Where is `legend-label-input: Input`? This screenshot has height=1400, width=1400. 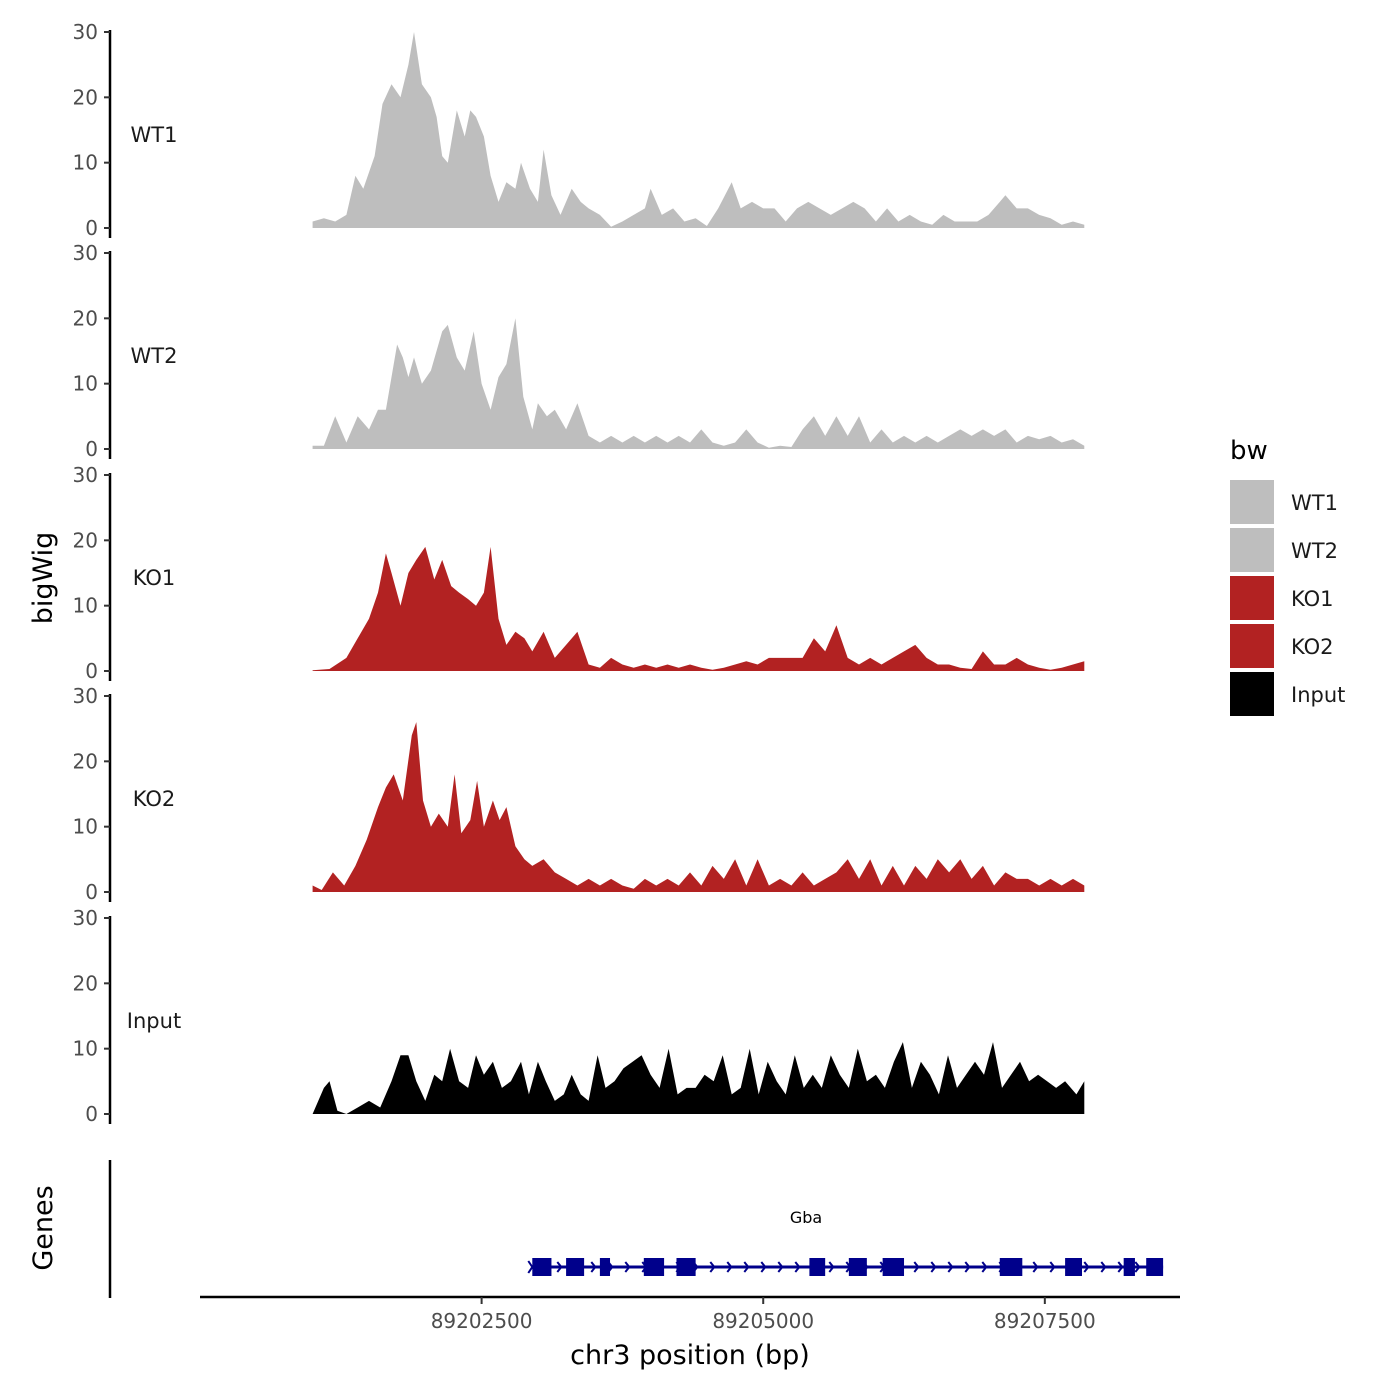
legend-label-input: Input is located at coordinates (1318, 695).